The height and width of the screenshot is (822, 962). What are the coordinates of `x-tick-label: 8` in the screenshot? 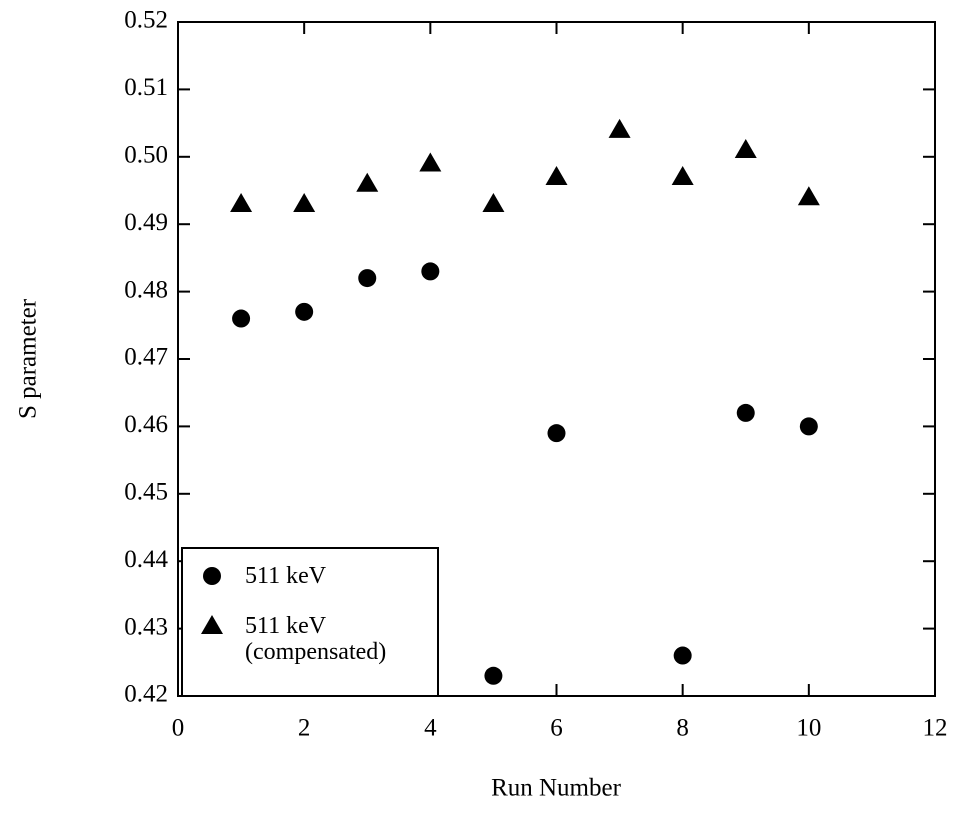 It's located at (682, 728).